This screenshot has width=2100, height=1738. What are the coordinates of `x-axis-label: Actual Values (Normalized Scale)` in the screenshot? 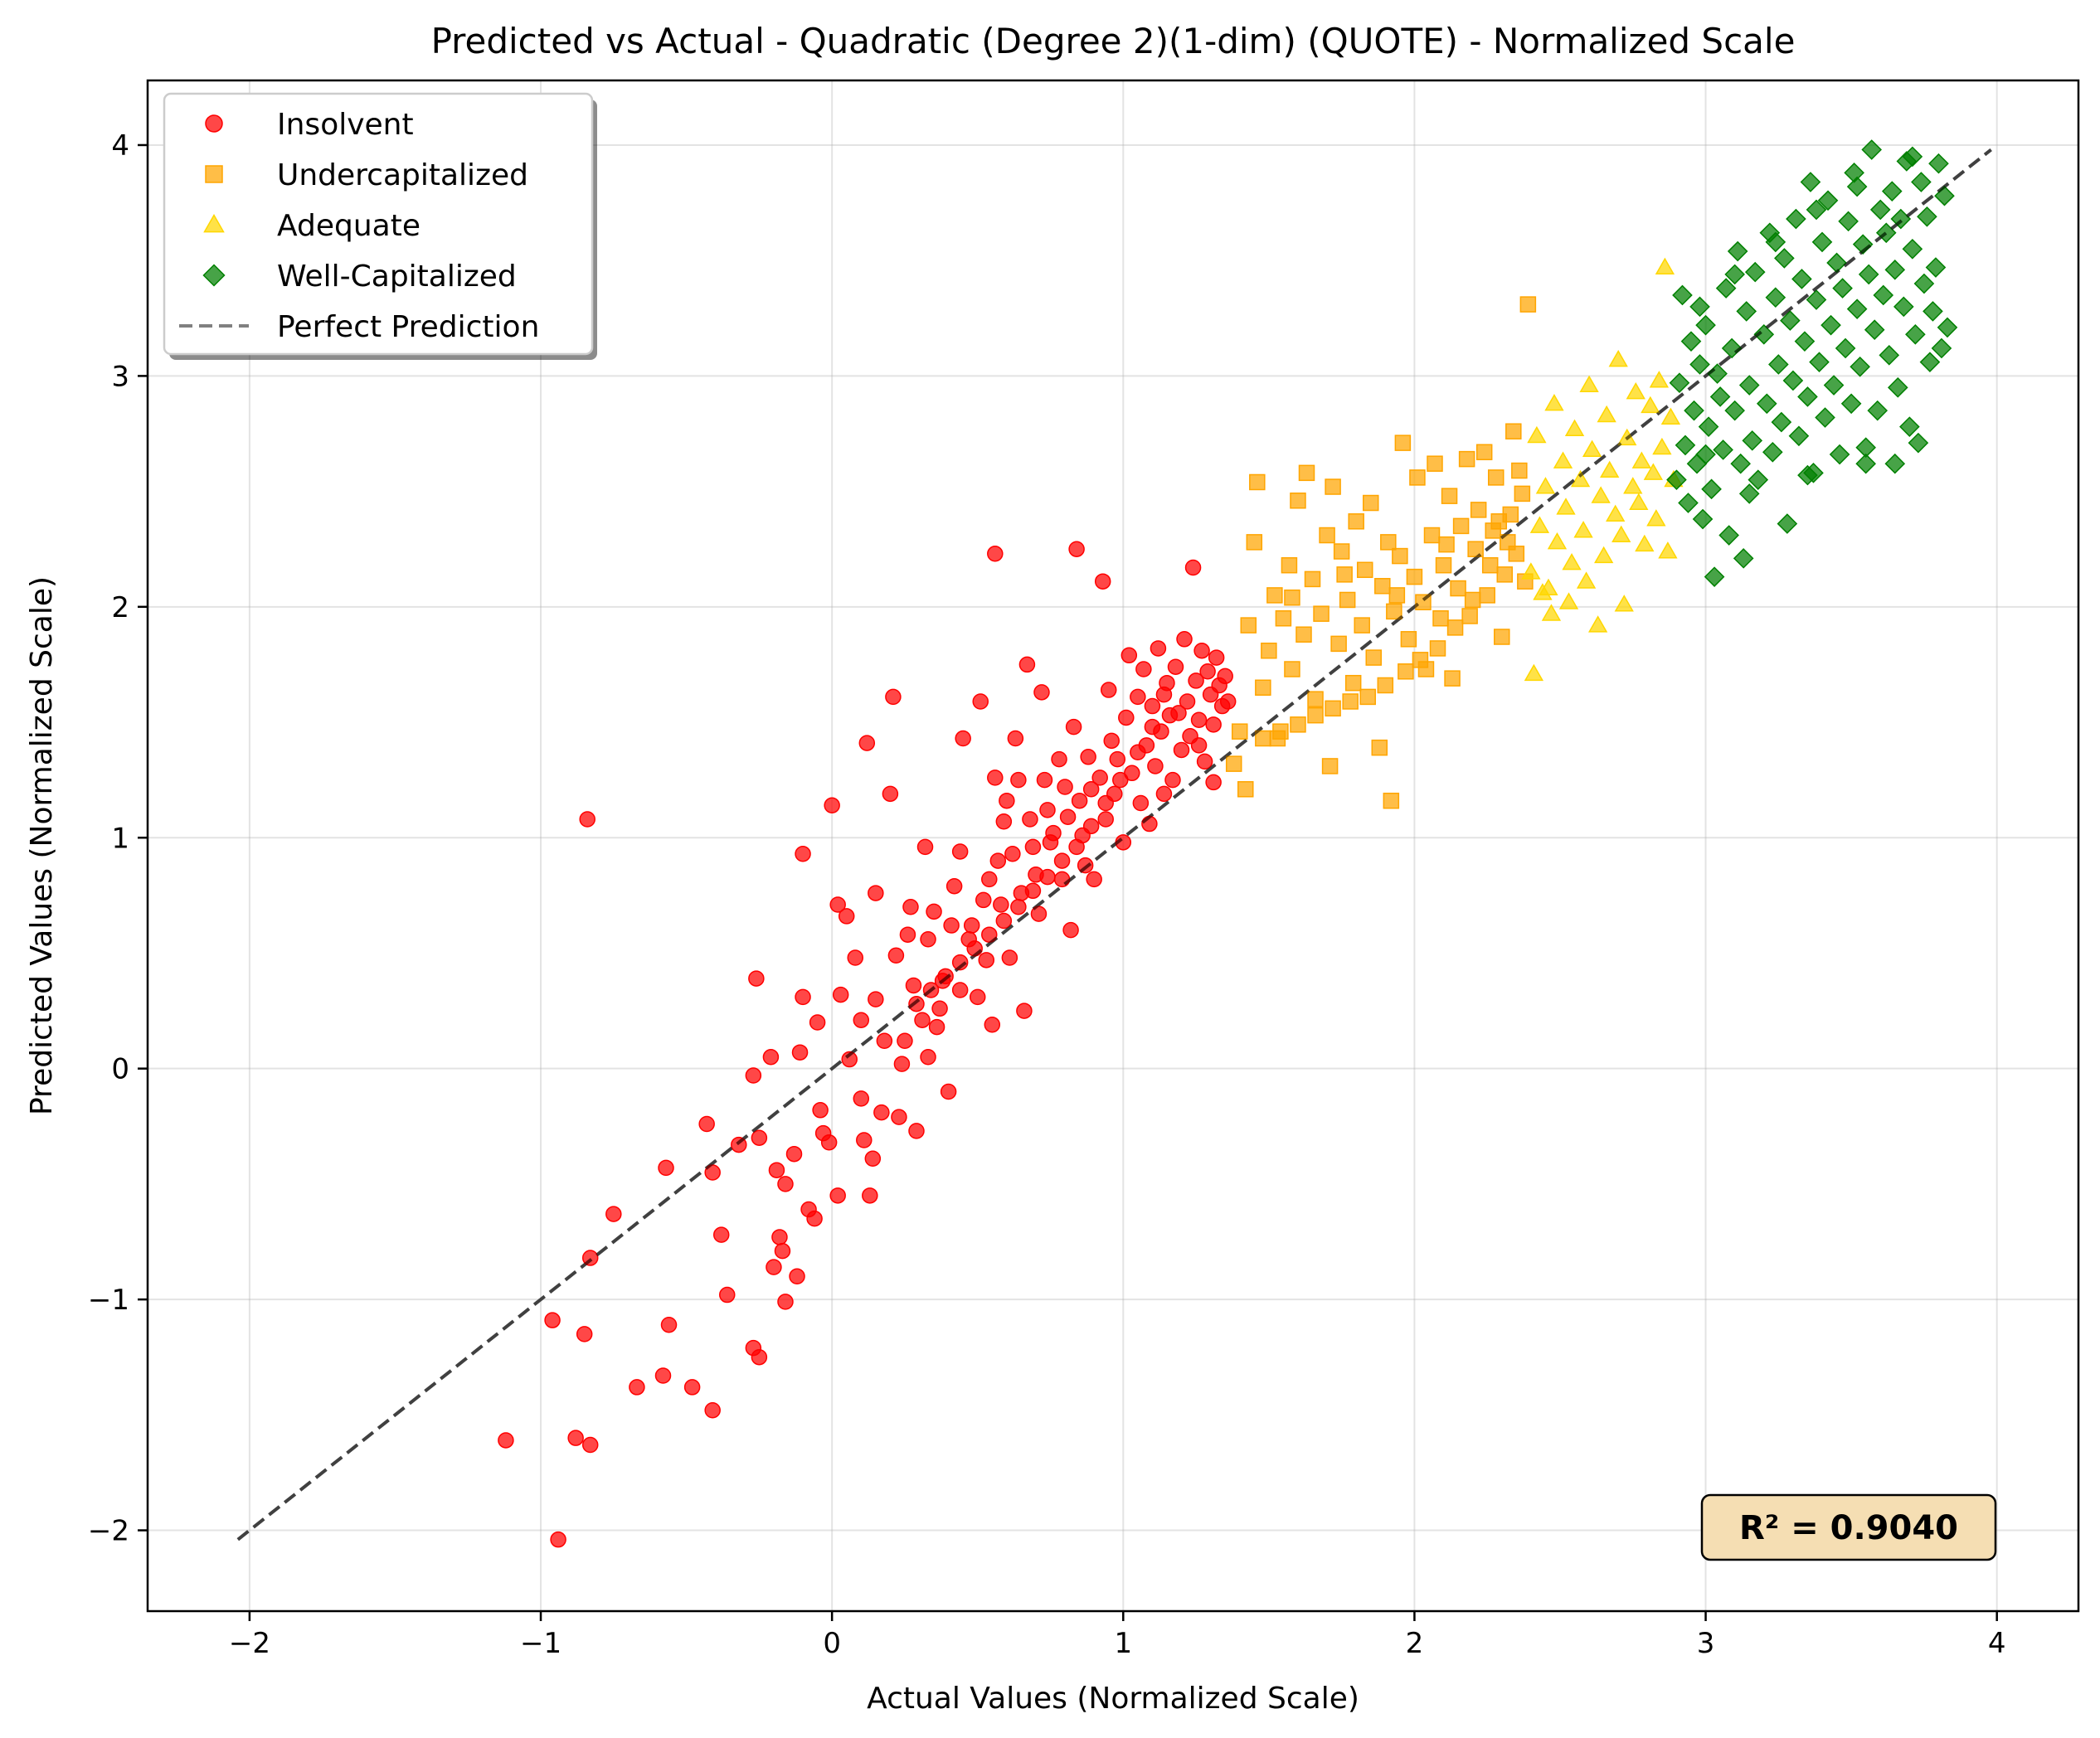 It's located at (1113, 1699).